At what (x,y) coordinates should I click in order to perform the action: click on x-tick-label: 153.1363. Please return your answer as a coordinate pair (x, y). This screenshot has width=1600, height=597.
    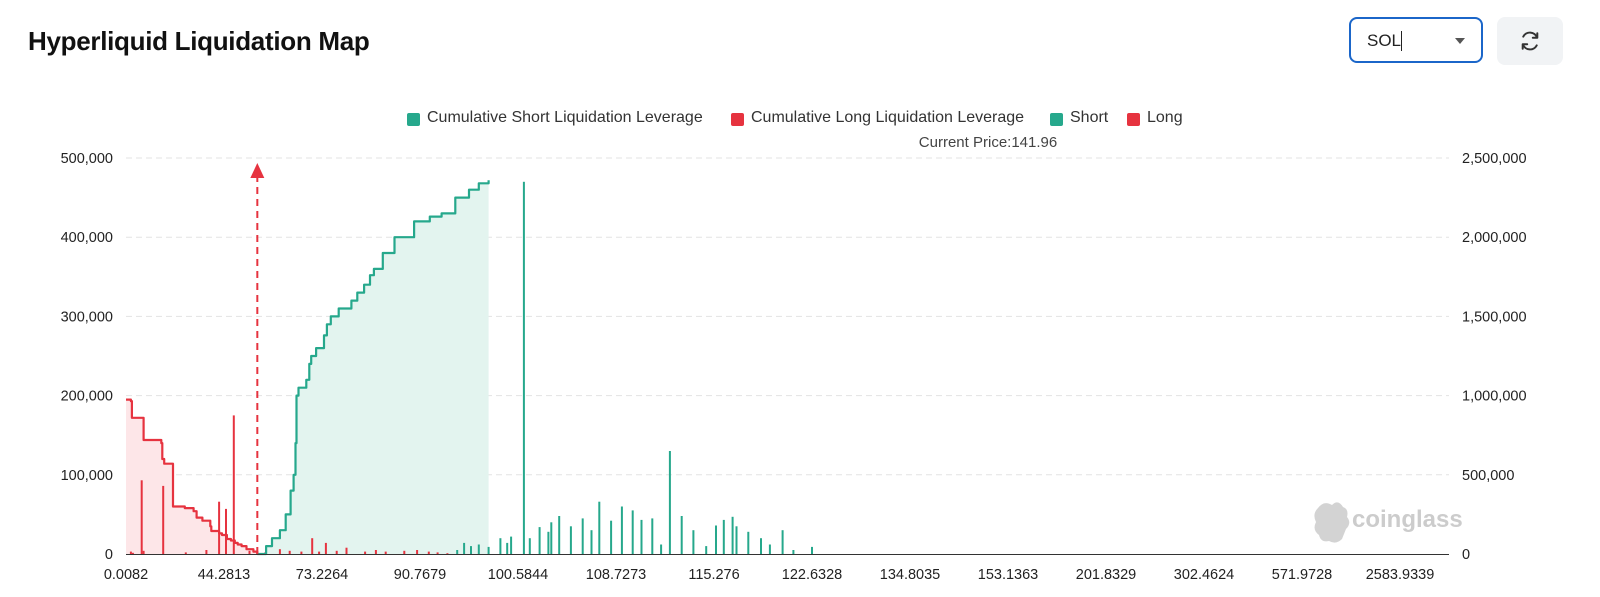
    Looking at the image, I should click on (1008, 575).